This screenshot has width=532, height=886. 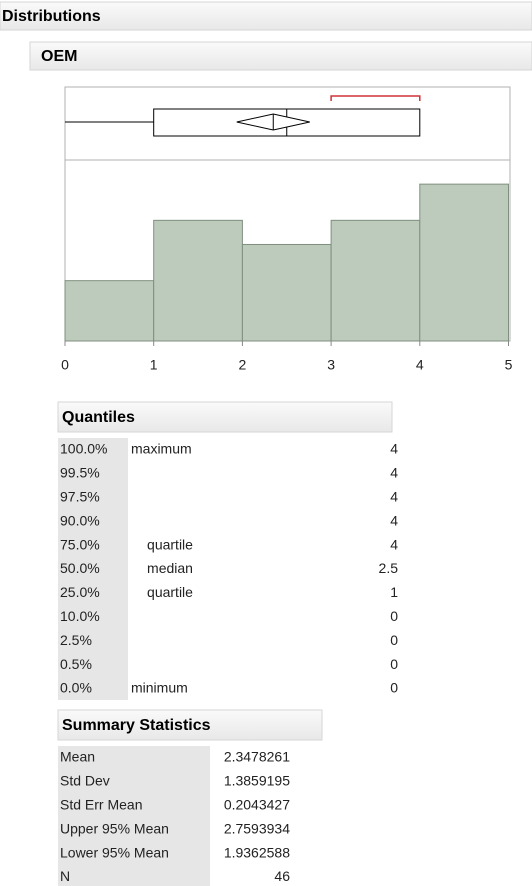 What do you see at coordinates (77, 757) in the screenshot?
I see `stat-name: Mean` at bounding box center [77, 757].